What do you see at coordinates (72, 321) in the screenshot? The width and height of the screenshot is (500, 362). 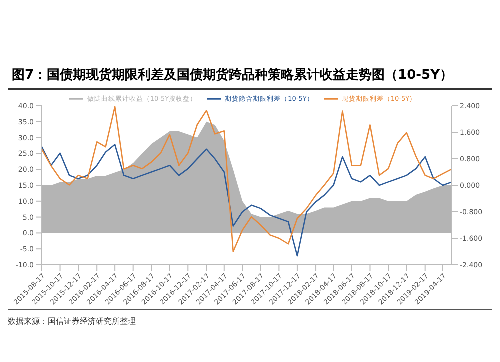 I see `source-note: 数据来源：国信证券经济研究所整理` at bounding box center [72, 321].